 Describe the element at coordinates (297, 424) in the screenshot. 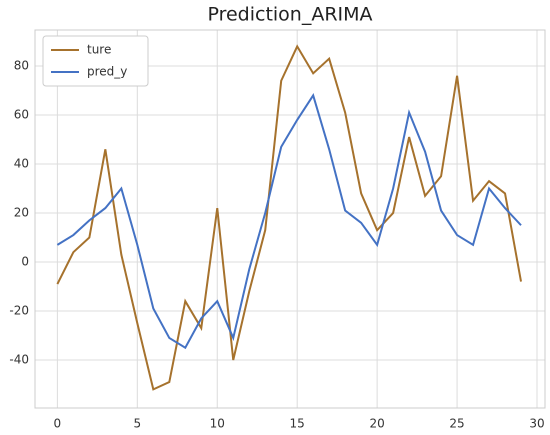

I see `x-tick-label: 15` at that location.